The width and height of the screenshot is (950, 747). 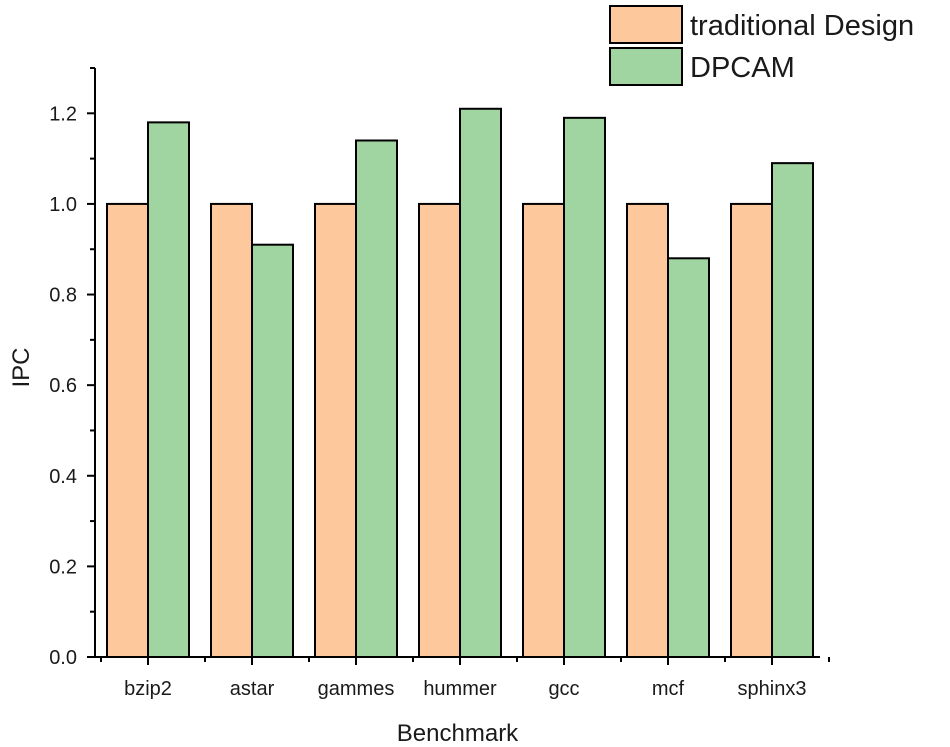 What do you see at coordinates (439, 430) in the screenshot?
I see `bar-hummer-traditional-design` at bounding box center [439, 430].